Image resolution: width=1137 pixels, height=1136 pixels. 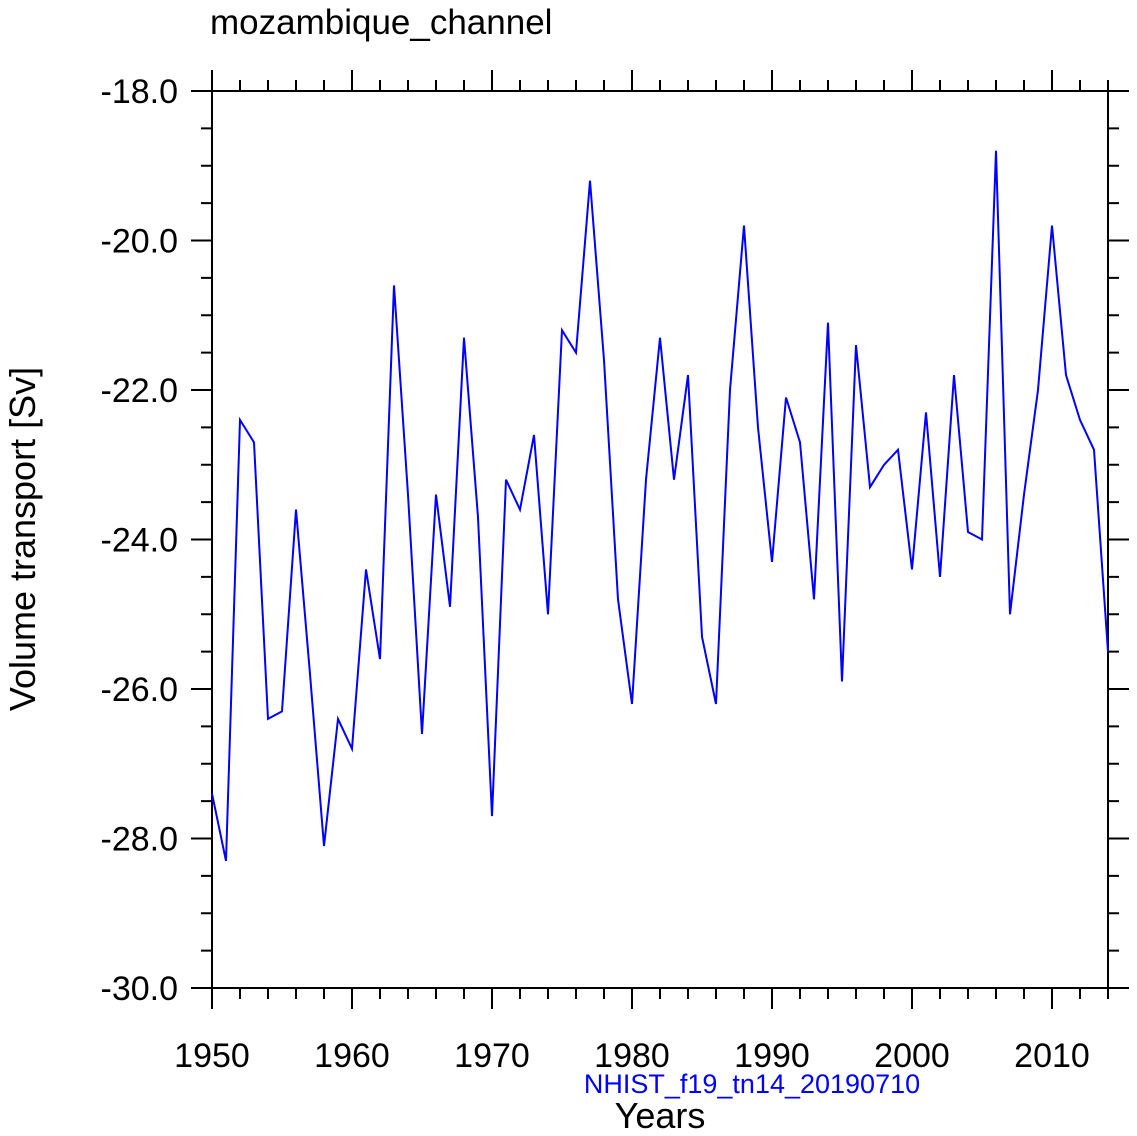 What do you see at coordinates (912, 1056) in the screenshot?
I see `x-tick-label: 2000` at bounding box center [912, 1056].